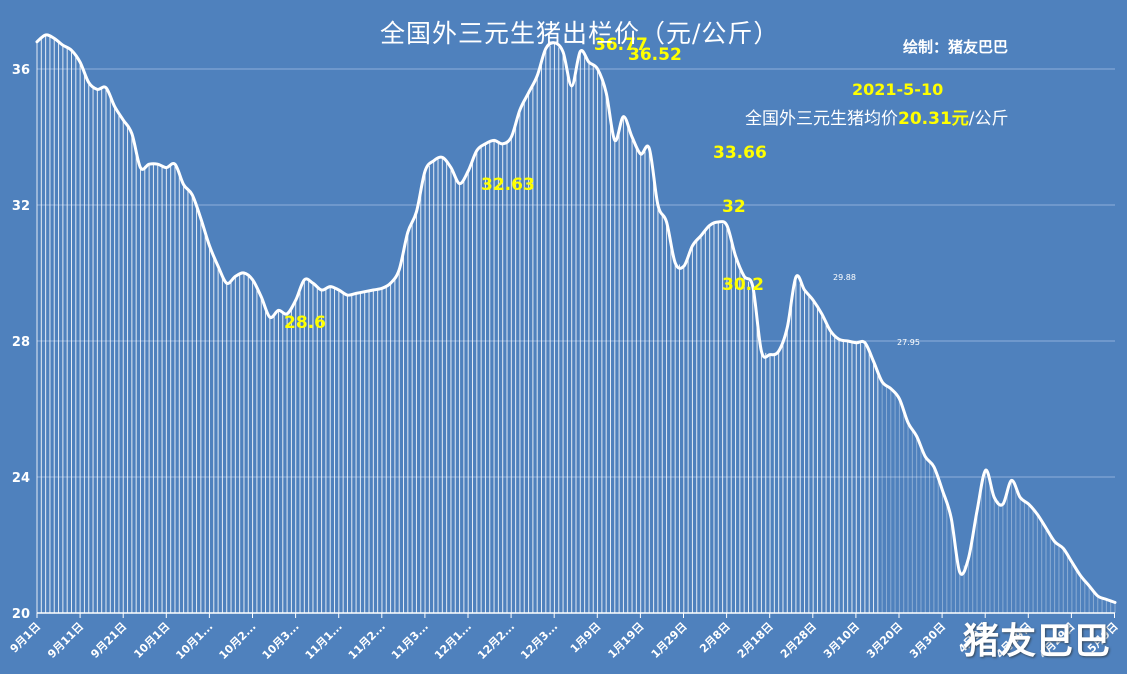 The height and width of the screenshot is (674, 1127). Describe the element at coordinates (844, 277) in the screenshot. I see `data-annotation: 29.88` at that location.